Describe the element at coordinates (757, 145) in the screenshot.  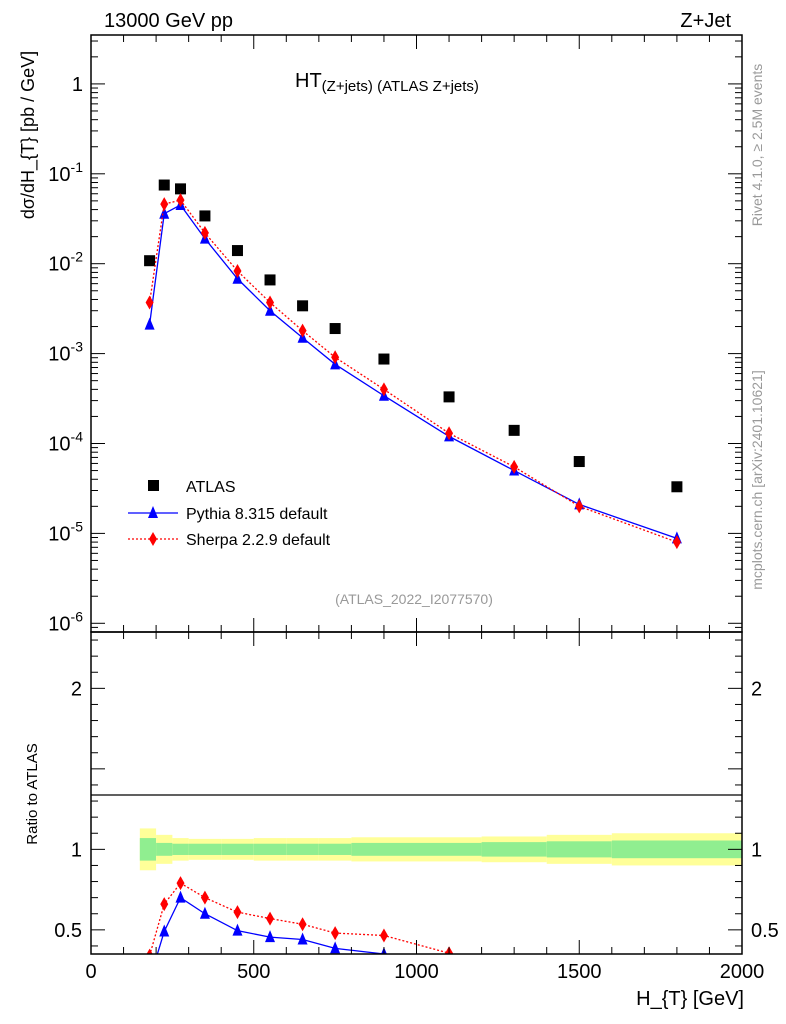
I see `rivet-label: Rivet 4.1.0, ≥ 2.5M events` at that location.